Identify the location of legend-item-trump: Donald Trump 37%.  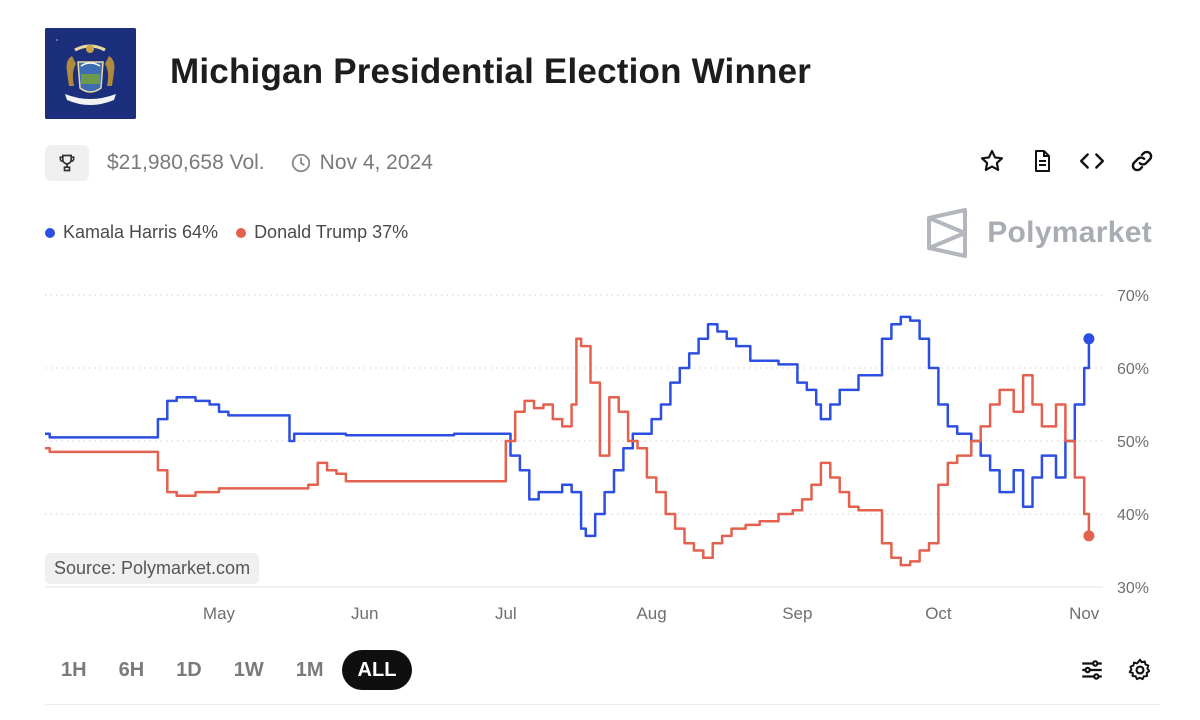
(322, 232).